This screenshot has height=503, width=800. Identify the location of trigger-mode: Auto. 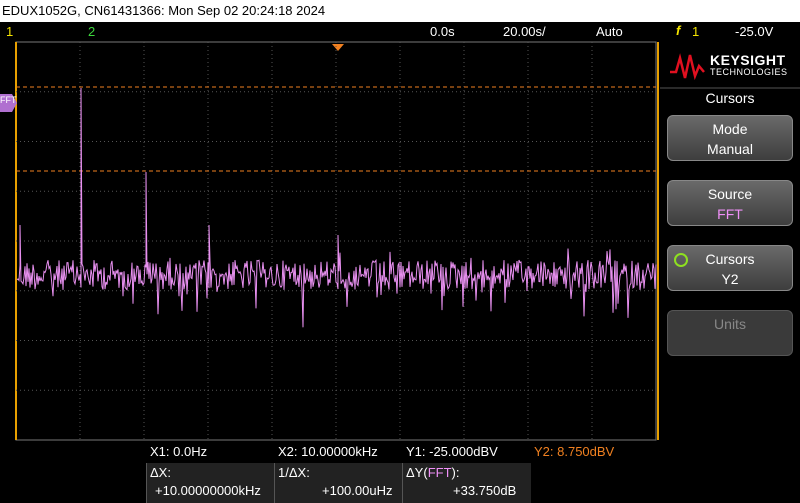
(609, 31).